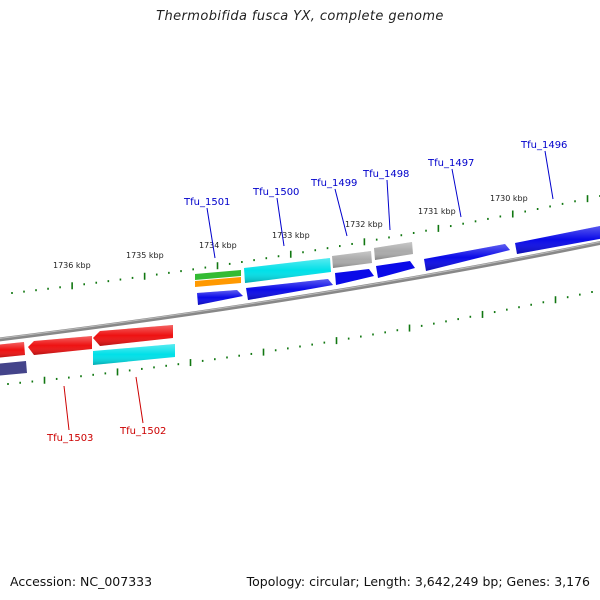  Describe the element at coordinates (218, 282) in the screenshot. I see `feature-orange` at that location.